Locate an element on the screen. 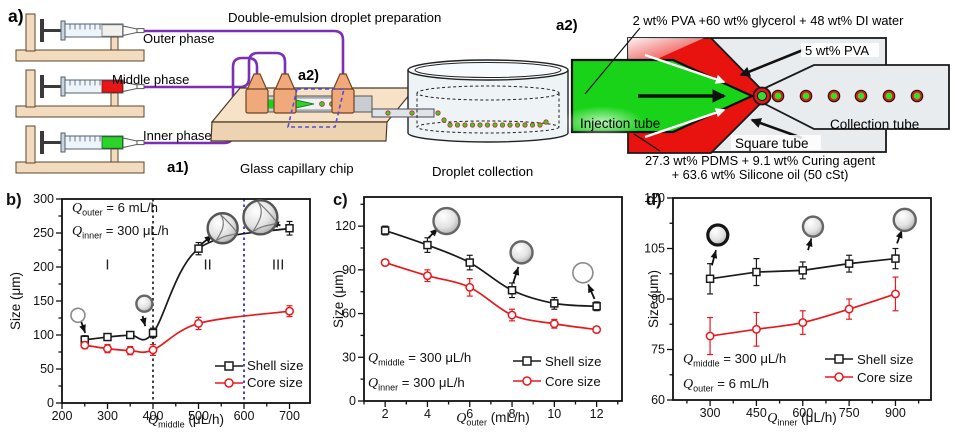  middle-phase-label: Middle phase is located at coordinates (150, 79).